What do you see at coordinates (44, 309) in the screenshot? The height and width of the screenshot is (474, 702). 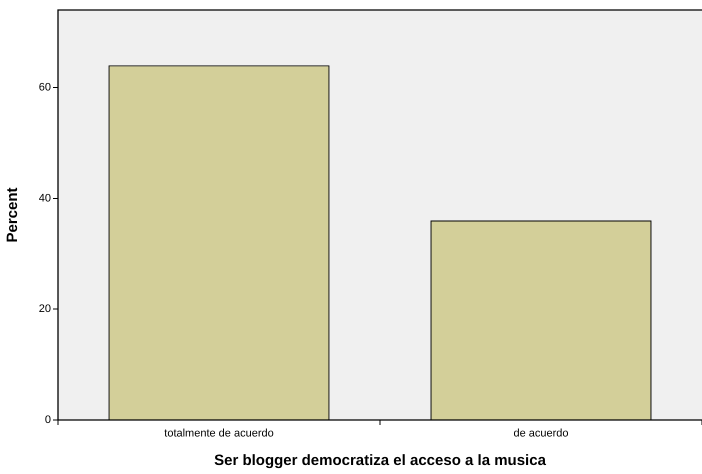 I see `y-tick-label: 20` at bounding box center [44, 309].